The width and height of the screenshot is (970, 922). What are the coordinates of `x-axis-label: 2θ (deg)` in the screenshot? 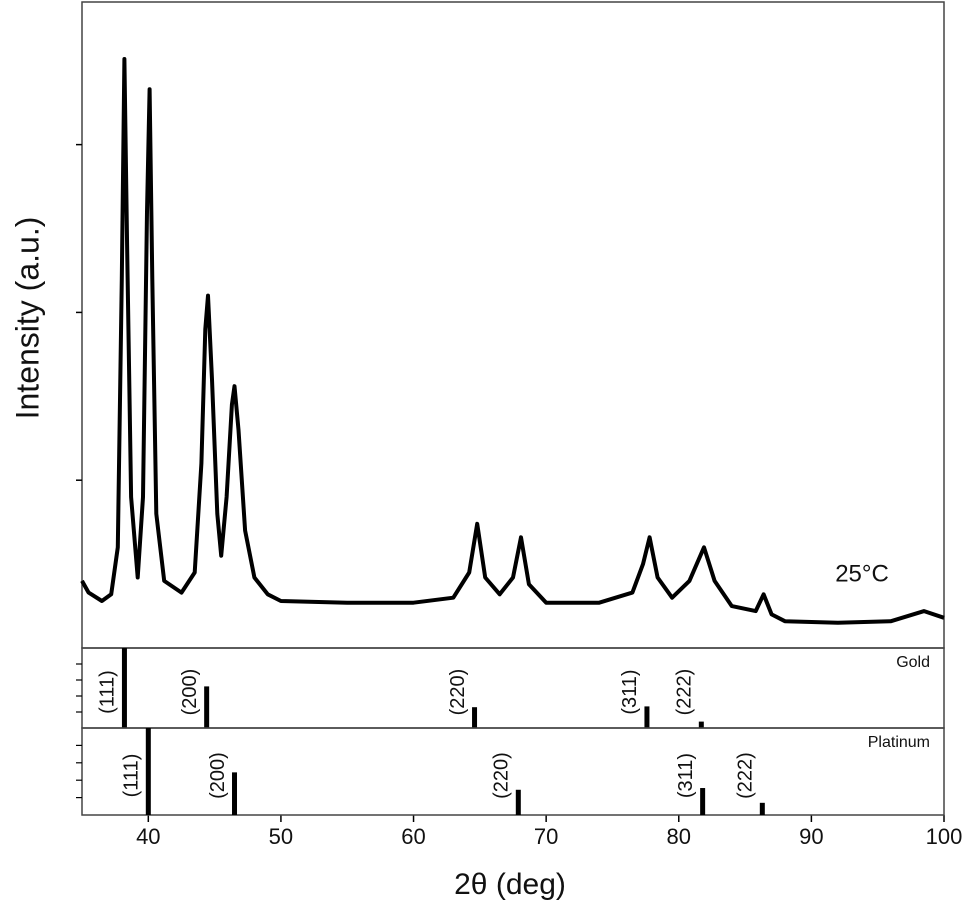 It's located at (510, 884).